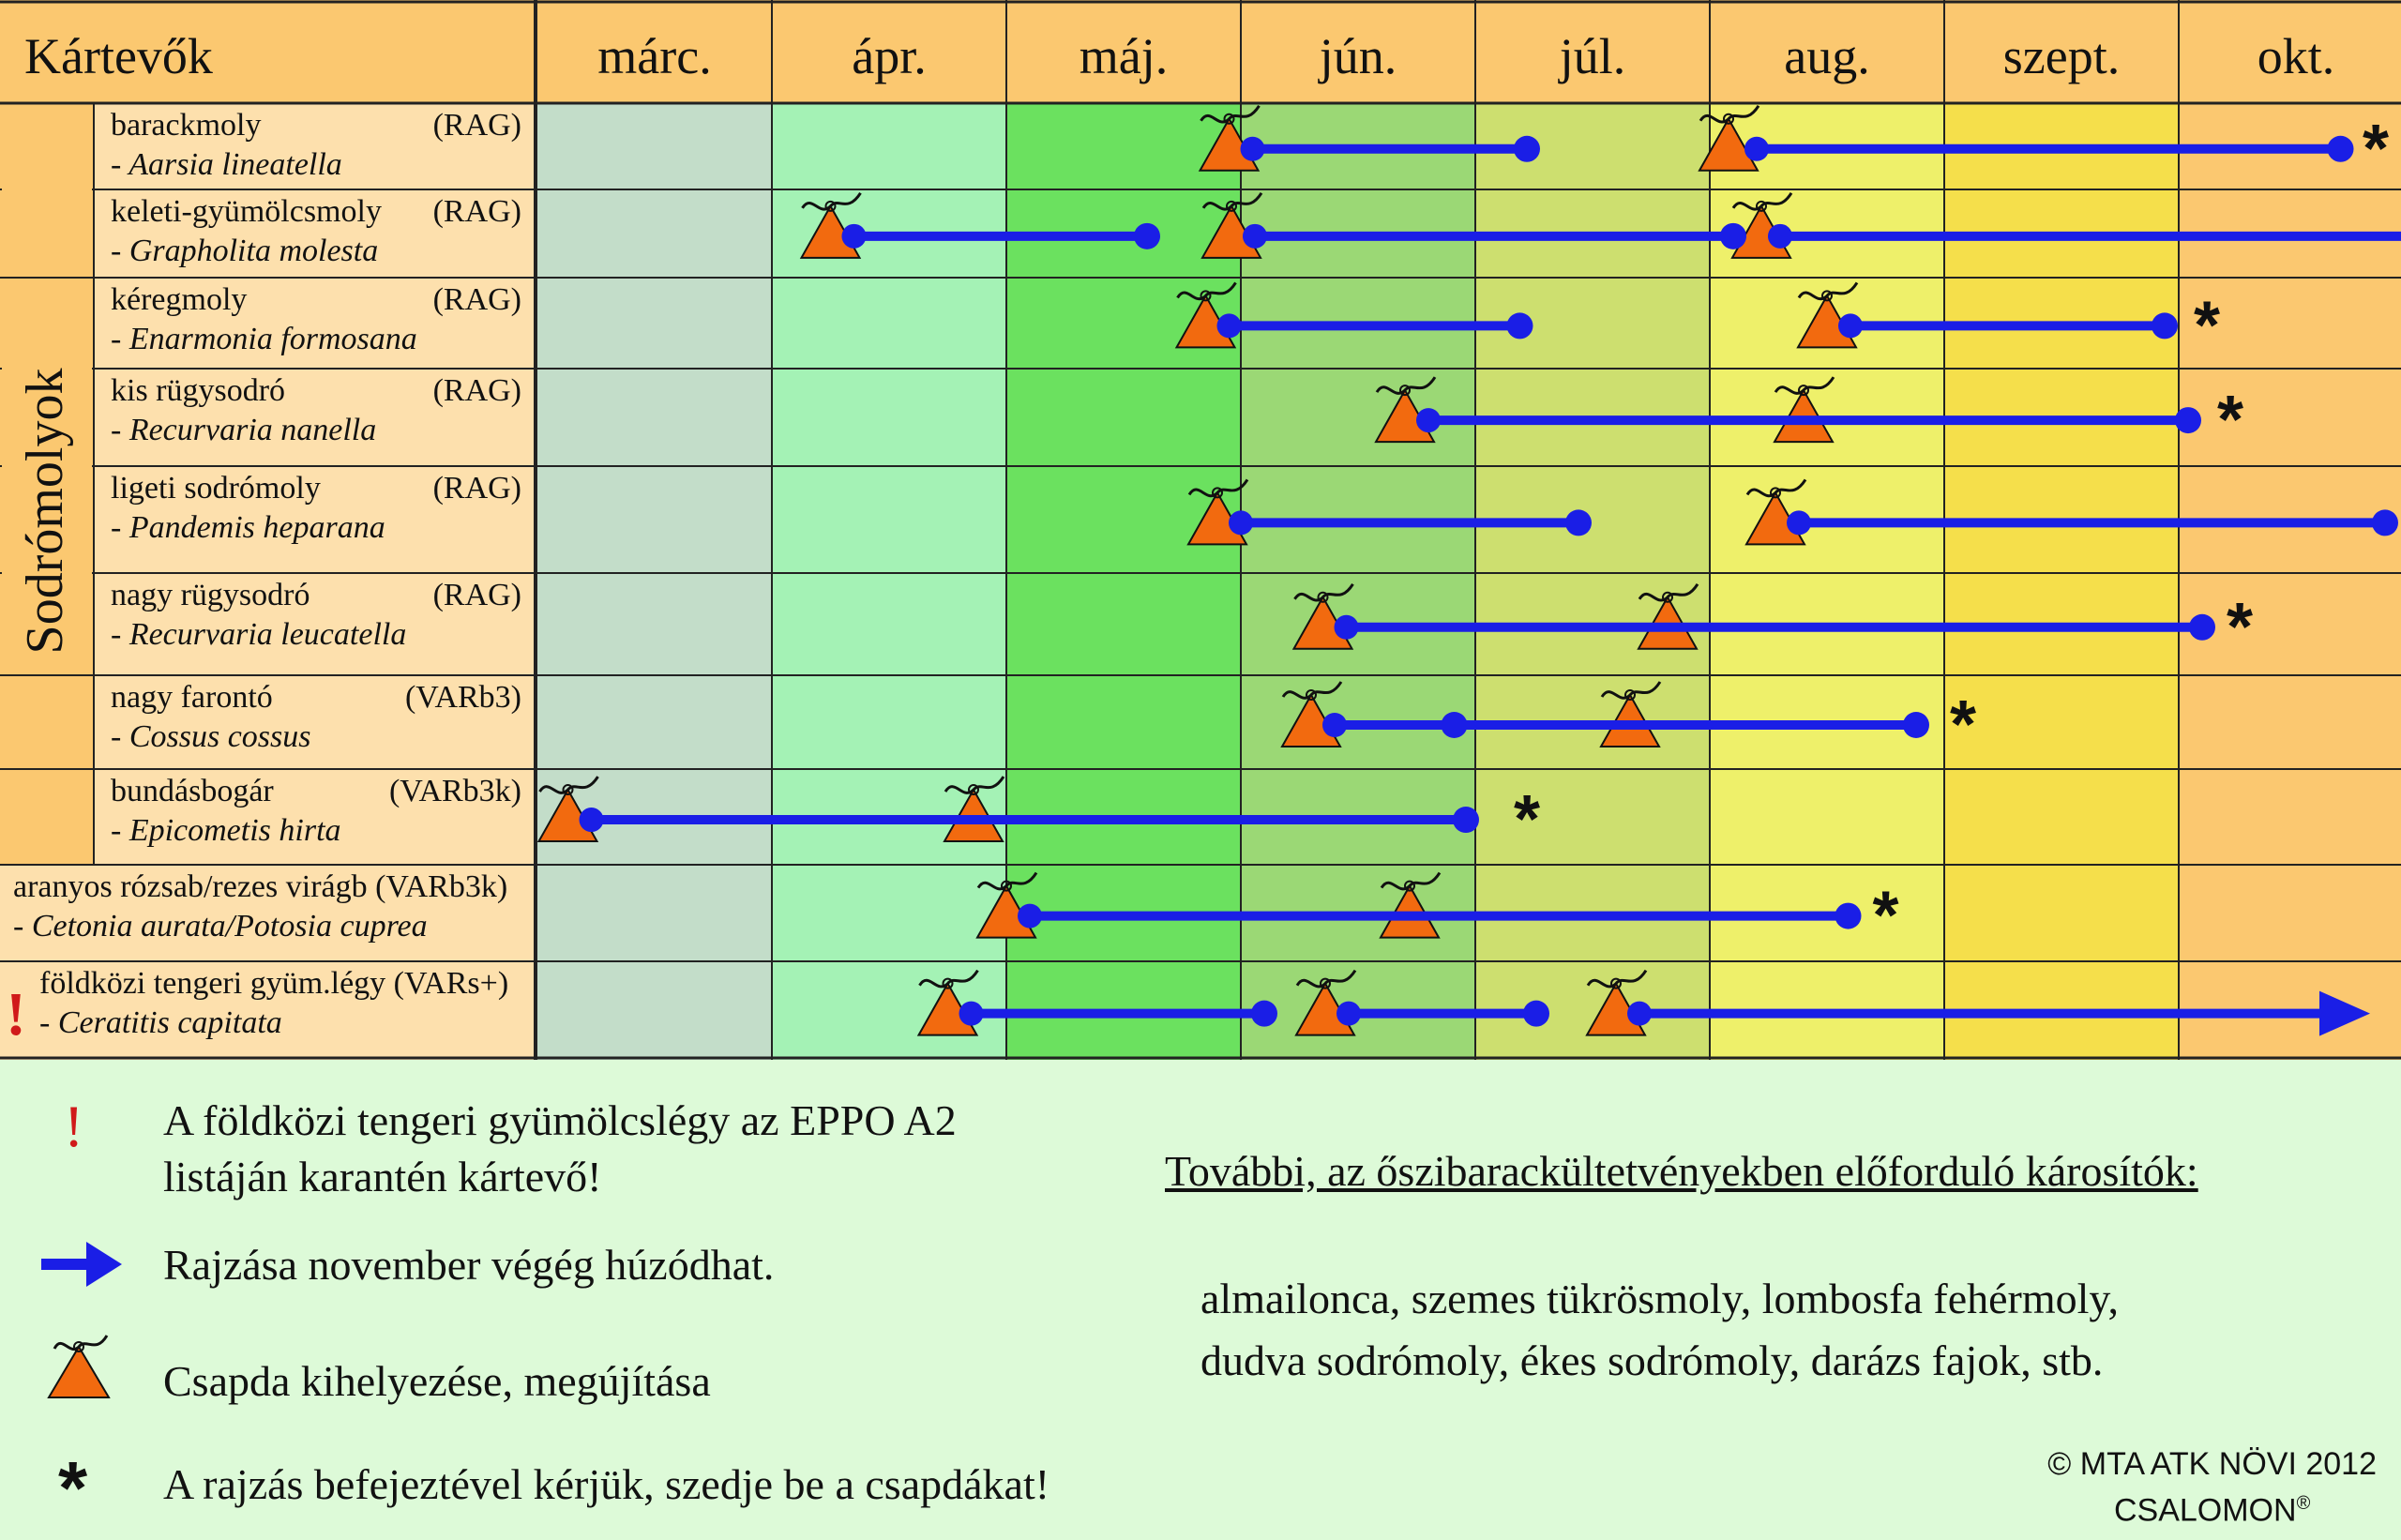  Describe the element at coordinates (1357, 56) in the screenshot. I see `month-label: jún.` at that location.